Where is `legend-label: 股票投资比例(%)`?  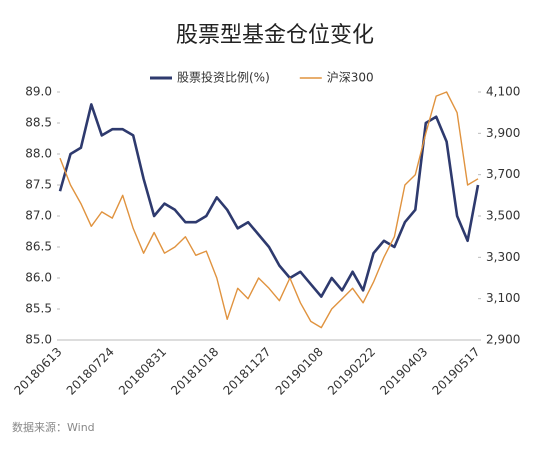
legend-label: 股票投资比例(%) is located at coordinates (223, 77).